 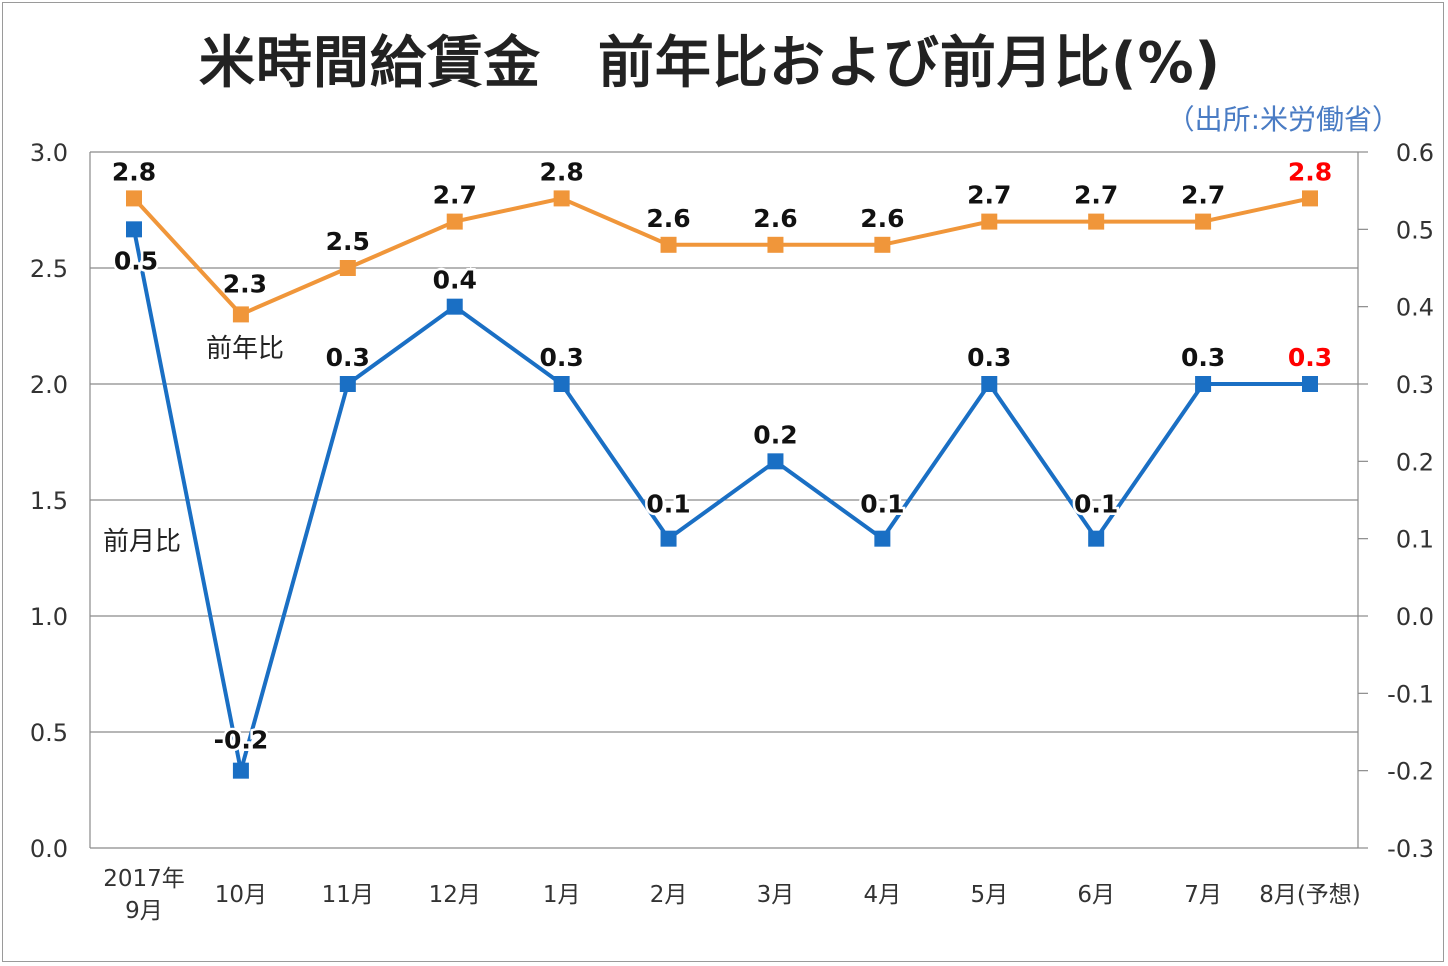 What do you see at coordinates (710, 63) in the screenshot?
I see `chart-title: 米時間給賃金 前年比および前月比(%)` at bounding box center [710, 63].